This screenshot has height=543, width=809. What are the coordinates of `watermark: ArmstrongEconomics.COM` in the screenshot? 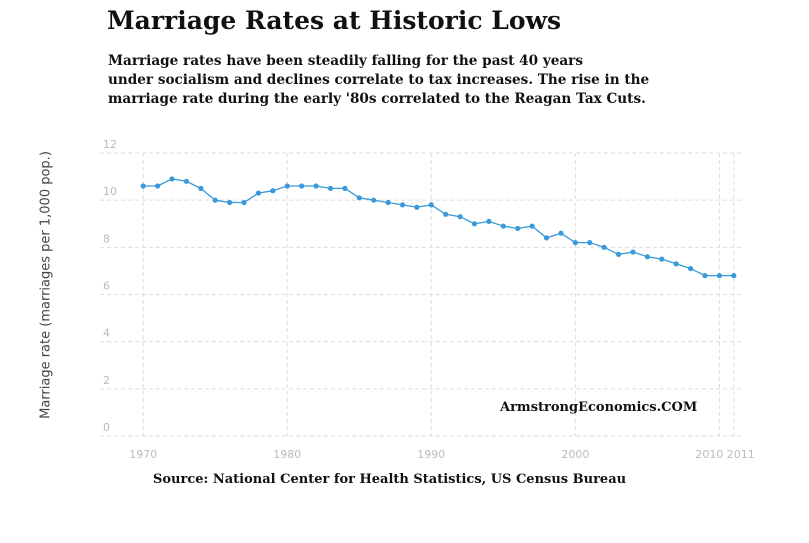 It's located at (599, 407).